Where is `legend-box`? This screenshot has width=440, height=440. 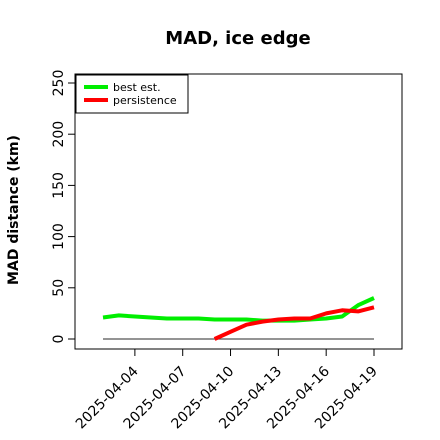
legend-box is located at coordinates (132, 94).